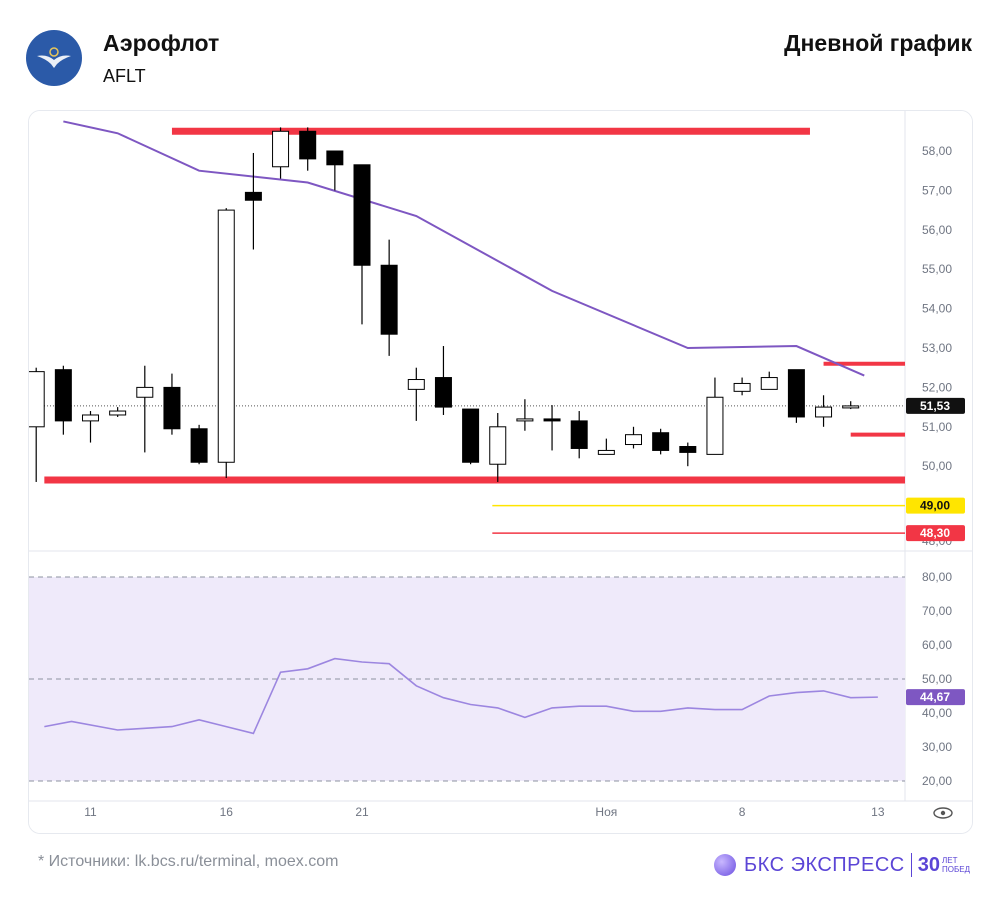  I want to click on level-price-tag: 49,00, so click(935, 505).